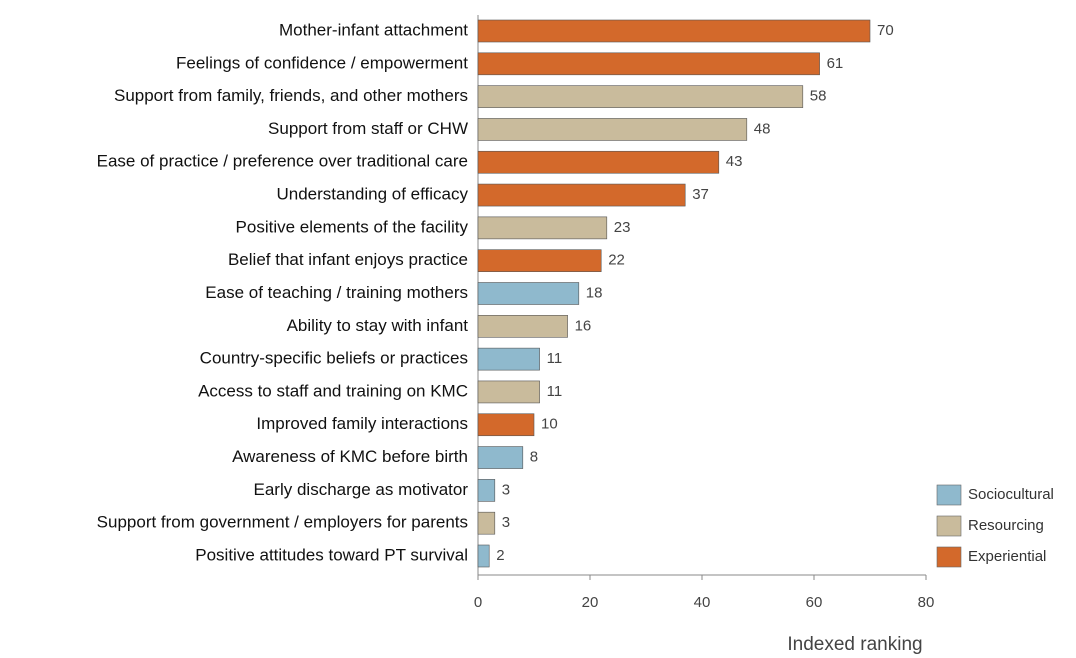 The image size is (1076, 658). Describe the element at coordinates (1006, 525) in the screenshot. I see `legend-label: Resourcing` at that location.